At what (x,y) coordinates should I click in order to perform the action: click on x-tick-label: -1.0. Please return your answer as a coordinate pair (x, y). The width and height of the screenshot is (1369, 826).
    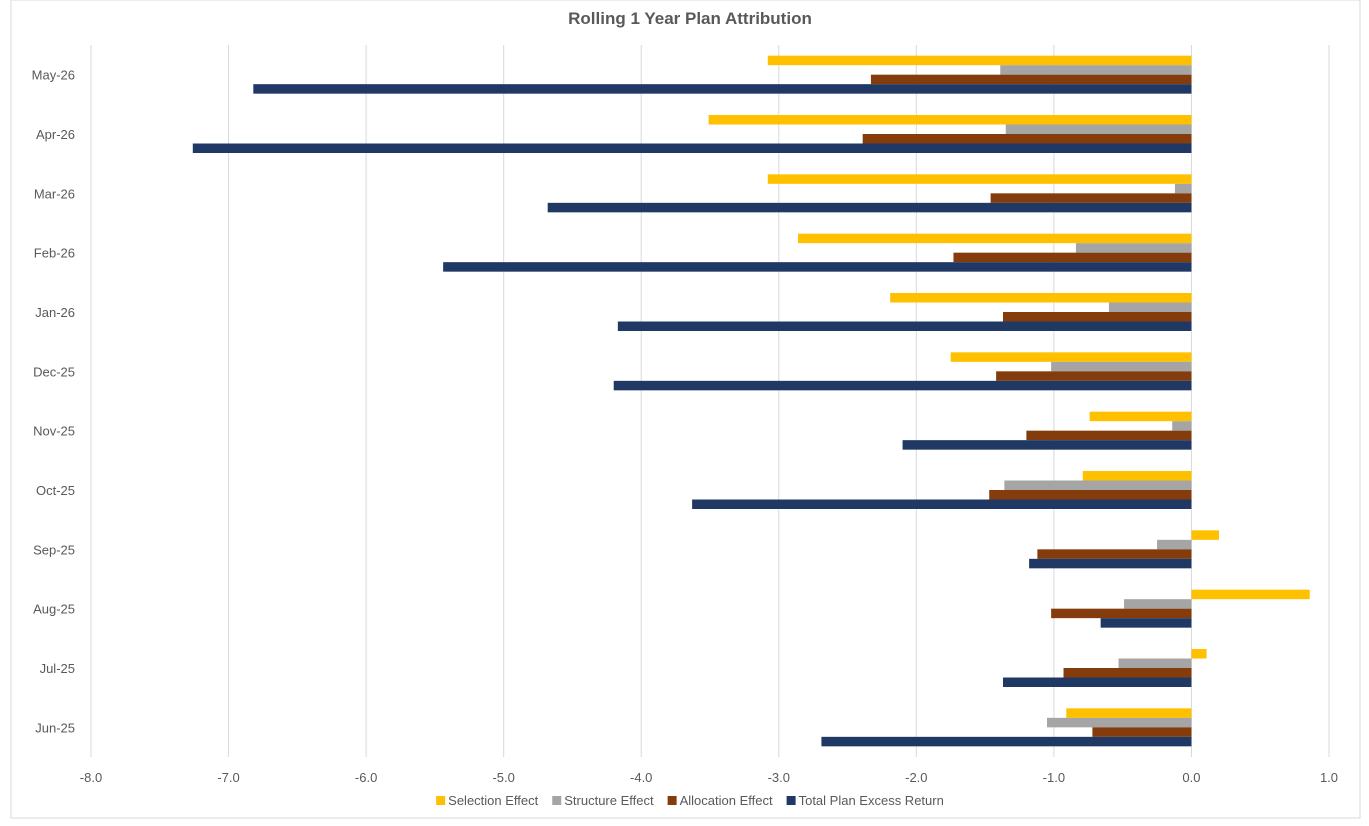
    Looking at the image, I should click on (1054, 777).